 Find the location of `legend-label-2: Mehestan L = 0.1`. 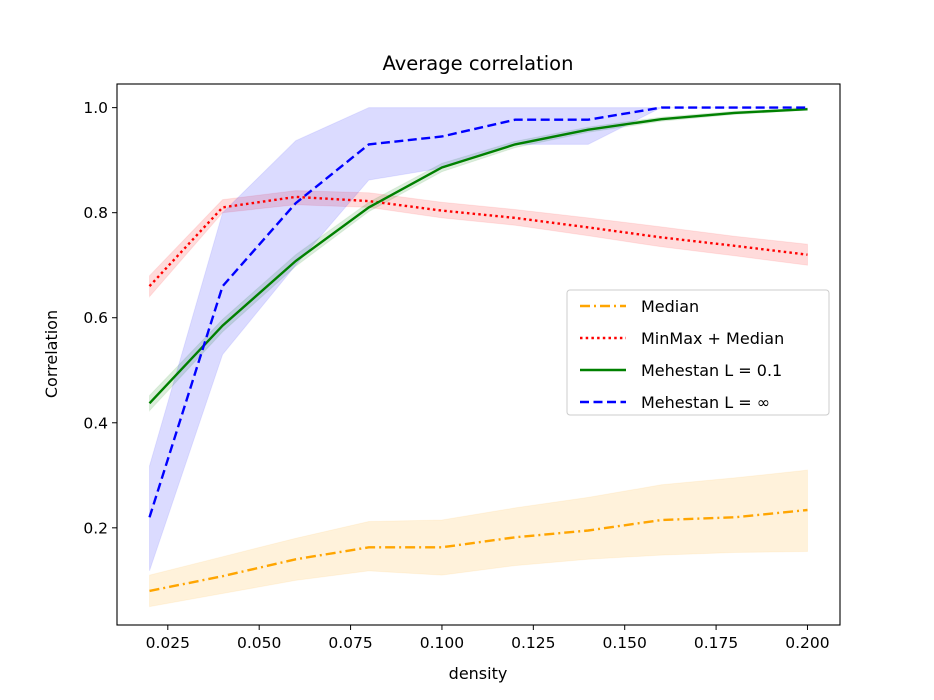

legend-label-2: Mehestan L = 0.1 is located at coordinates (711, 370).